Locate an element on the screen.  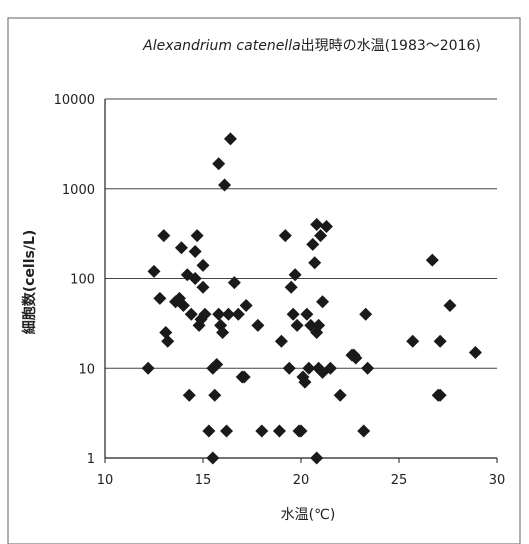
x-tick-labels: 10 15 20 25 30 is located at coordinates (301, 480).